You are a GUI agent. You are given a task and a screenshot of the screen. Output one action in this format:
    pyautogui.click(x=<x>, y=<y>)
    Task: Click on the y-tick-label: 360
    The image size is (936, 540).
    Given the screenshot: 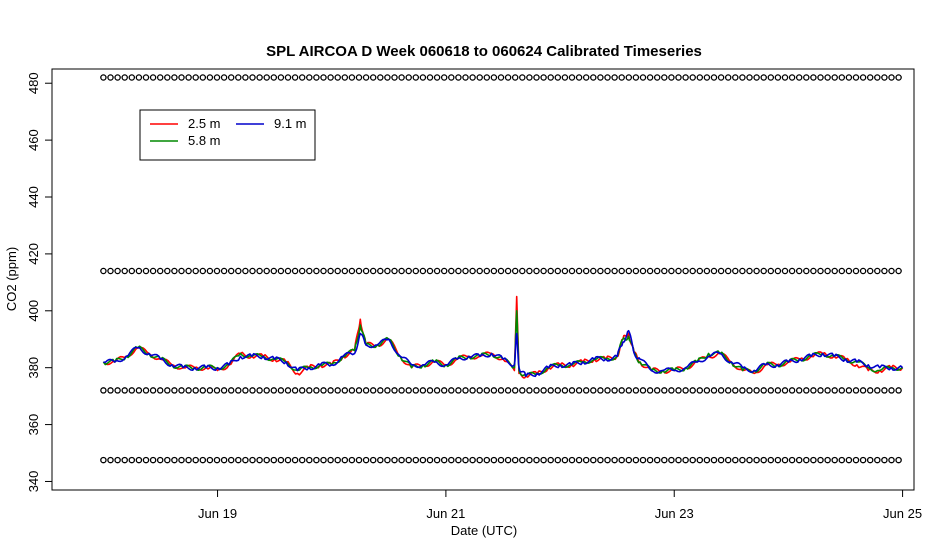 What is the action you would take?
    pyautogui.click(x=33, y=425)
    